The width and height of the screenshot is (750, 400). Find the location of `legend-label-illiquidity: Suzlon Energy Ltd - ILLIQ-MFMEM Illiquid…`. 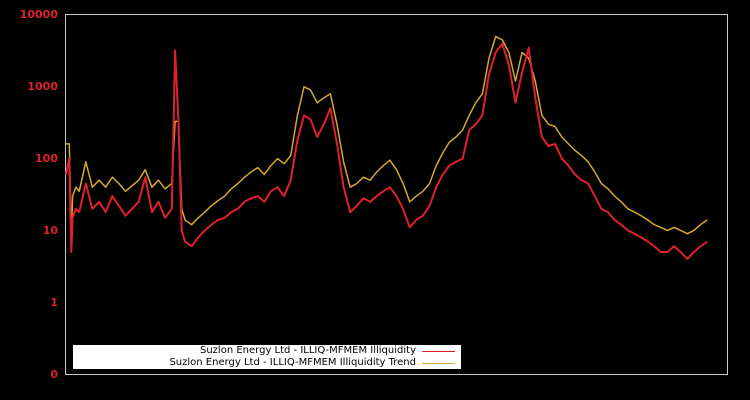

legend-label-illiquidity: Suzlon Energy Ltd - ILLIQ-MFMEM Illiquid… is located at coordinates (308, 350).